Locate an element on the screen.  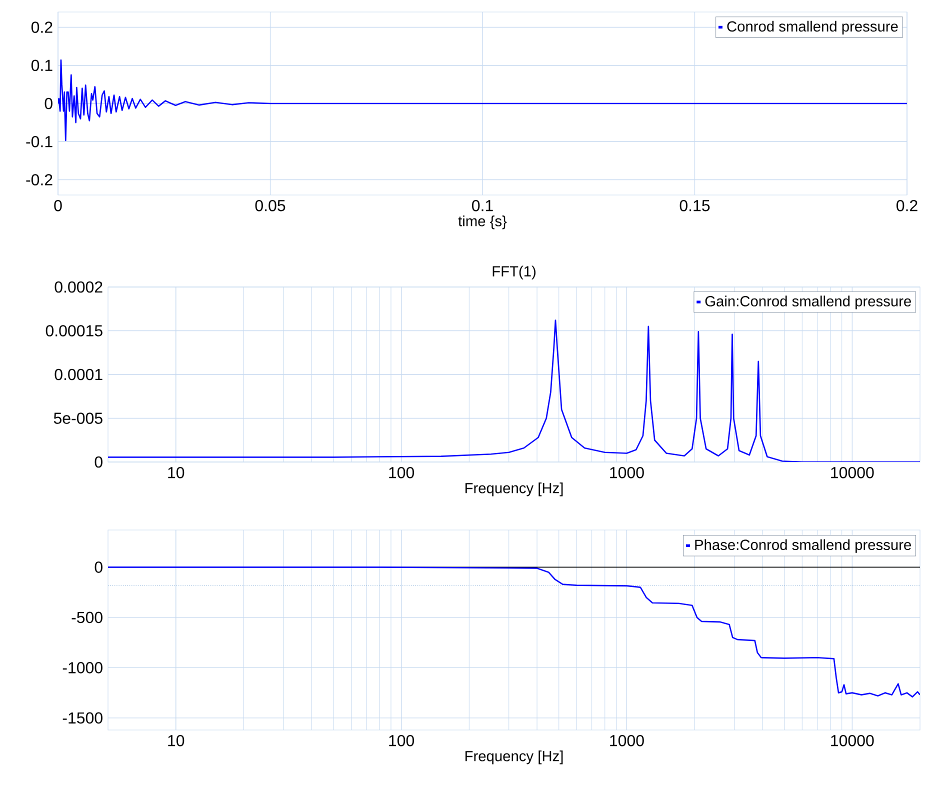
y-tick-label: -1000 is located at coordinates (82, 668).